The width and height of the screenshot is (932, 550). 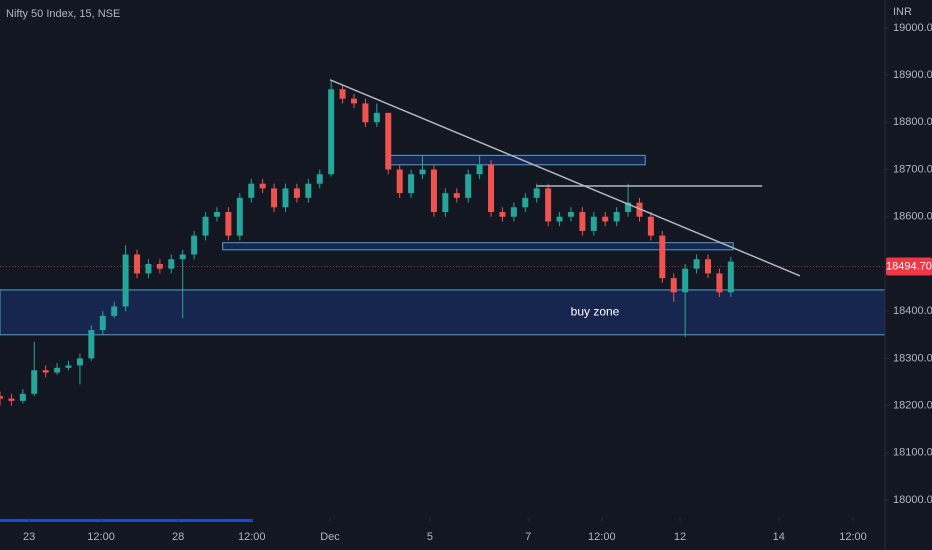 What do you see at coordinates (680, 537) in the screenshot?
I see `x-tick-label: 12` at bounding box center [680, 537].